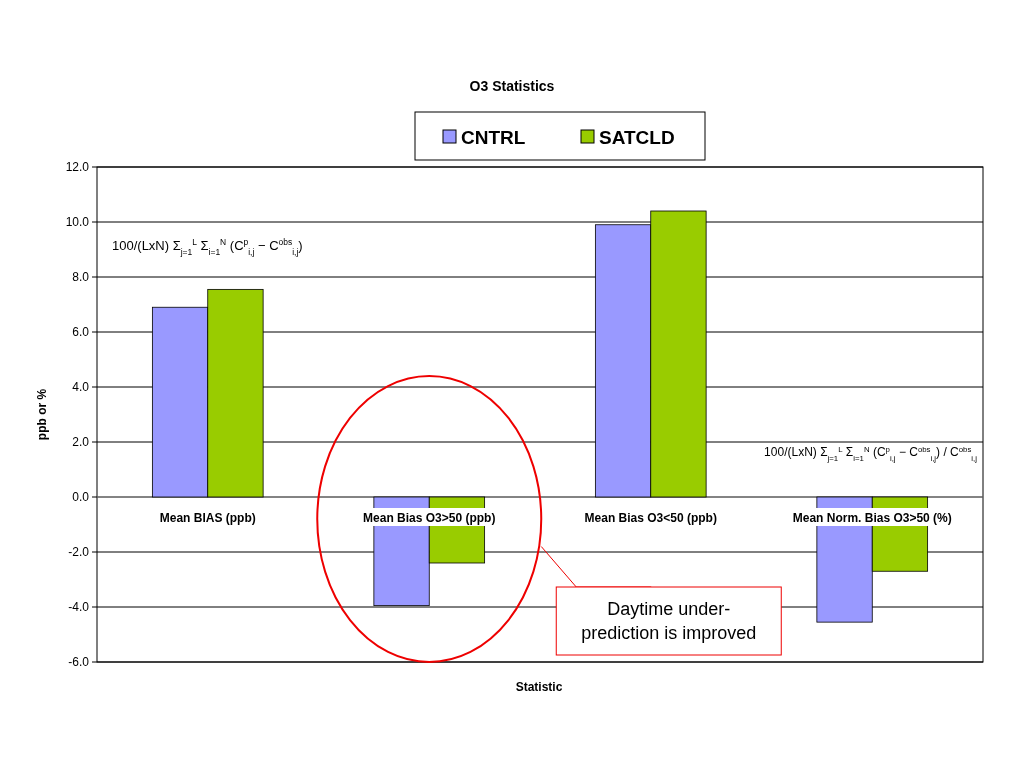 This screenshot has height=768, width=1024. I want to click on y-tick-label: 6.0, so click(81, 332).